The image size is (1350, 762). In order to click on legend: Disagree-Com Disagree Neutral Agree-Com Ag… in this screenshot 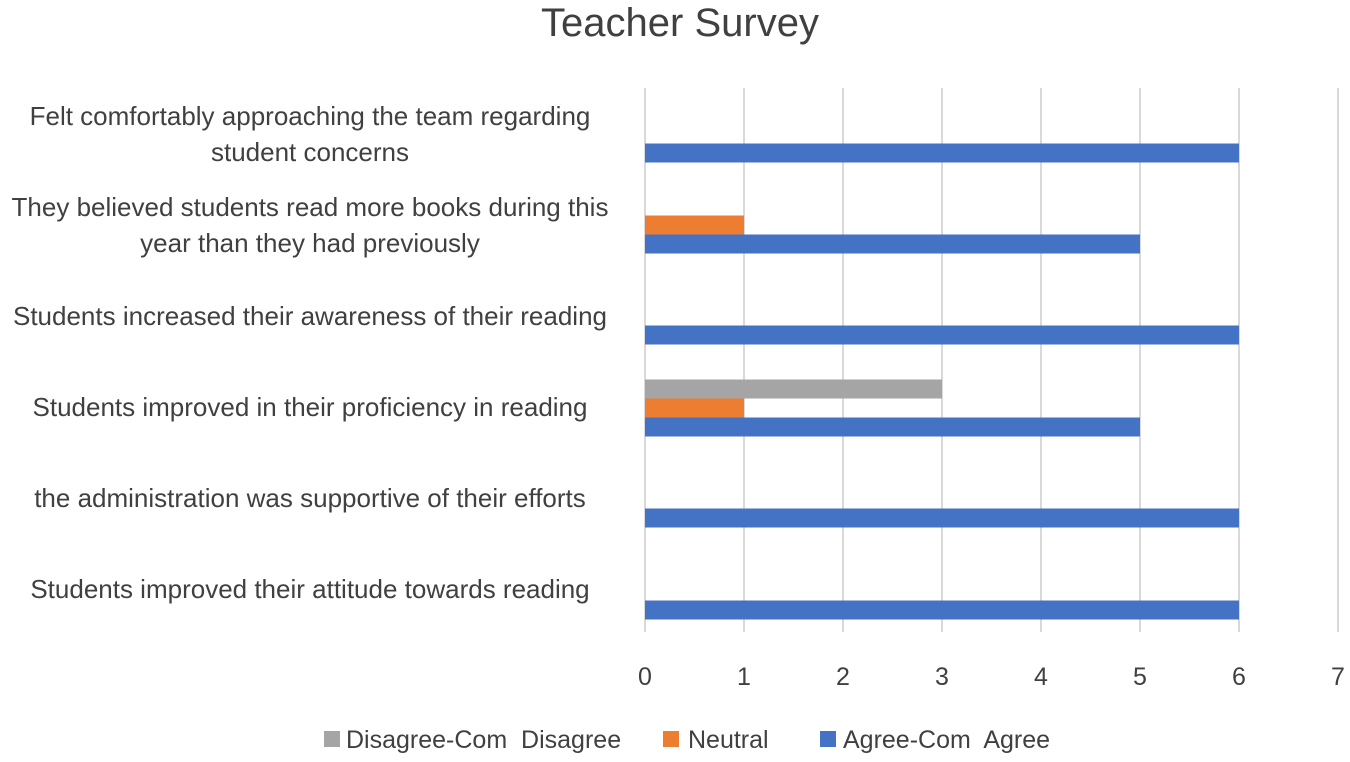, I will do `click(687, 740)`.